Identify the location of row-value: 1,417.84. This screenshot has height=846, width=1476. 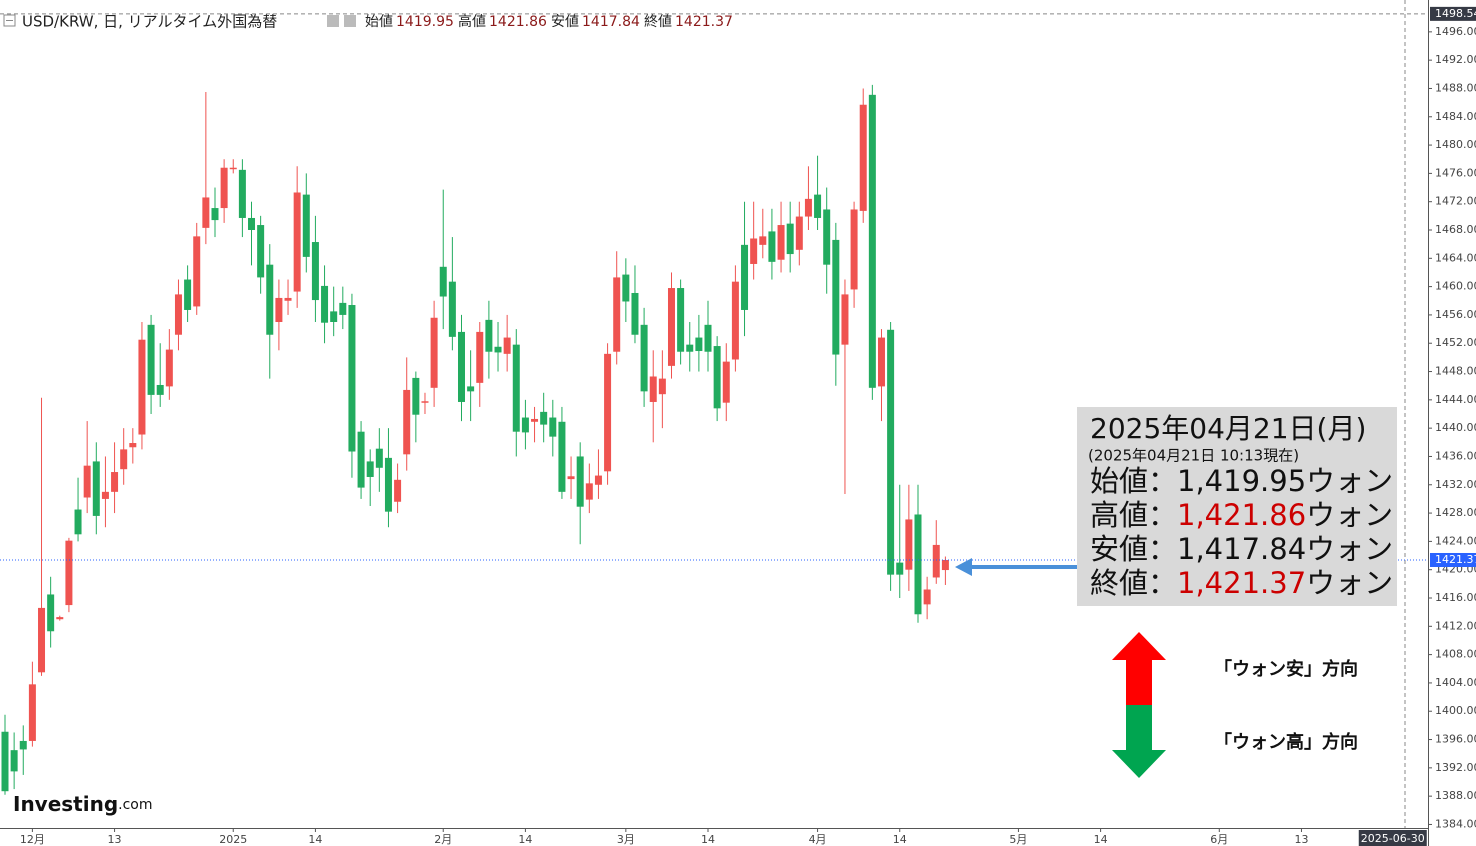
(1241, 549).